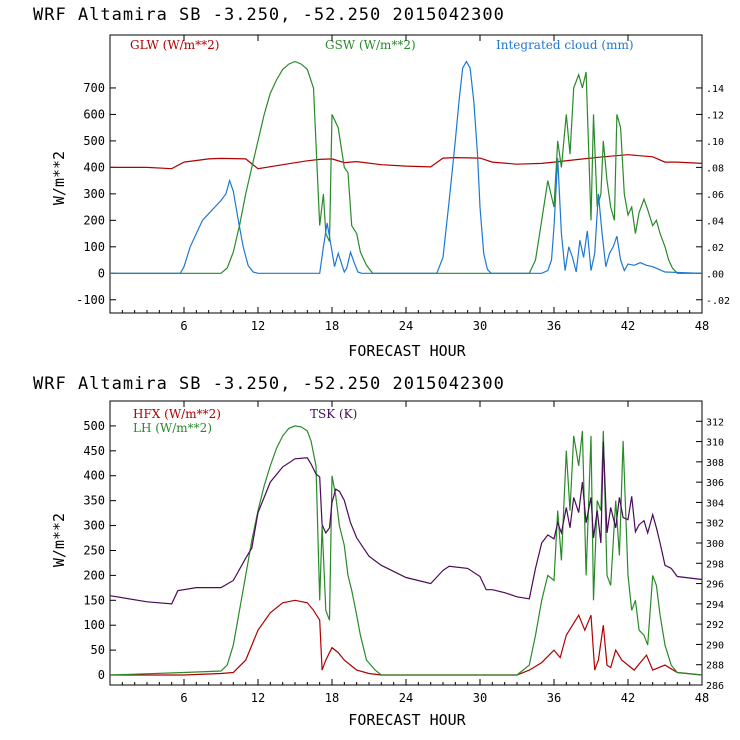  Describe the element at coordinates (715, 564) in the screenshot. I see `right-y-tick-label: 298` at that location.